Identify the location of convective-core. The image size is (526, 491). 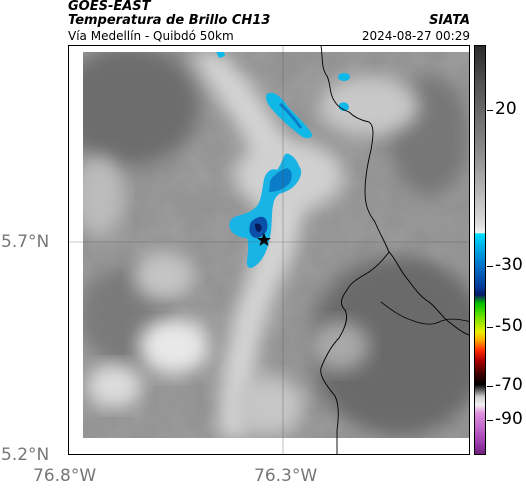
(280, 180).